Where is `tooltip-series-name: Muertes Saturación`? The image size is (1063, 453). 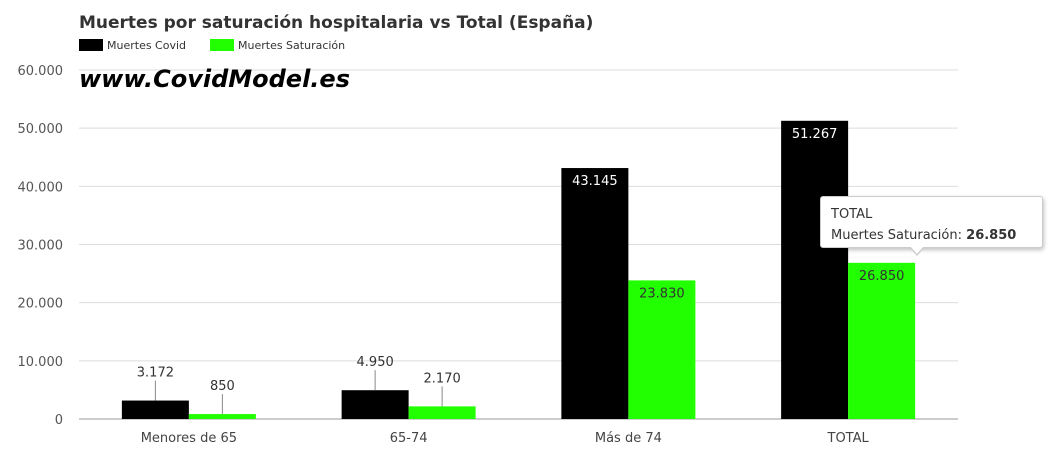
tooltip-series-name: Muertes Saturación is located at coordinates (894, 235).